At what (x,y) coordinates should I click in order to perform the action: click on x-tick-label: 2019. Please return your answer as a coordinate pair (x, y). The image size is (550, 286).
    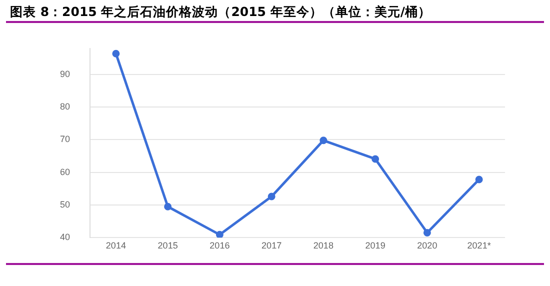
    Looking at the image, I should click on (375, 245).